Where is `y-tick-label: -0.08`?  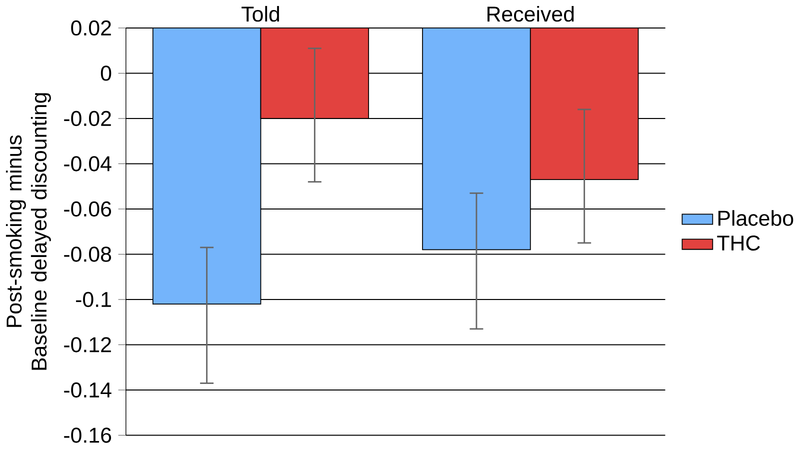
y-tick-label: -0.08 is located at coordinates (88, 254).